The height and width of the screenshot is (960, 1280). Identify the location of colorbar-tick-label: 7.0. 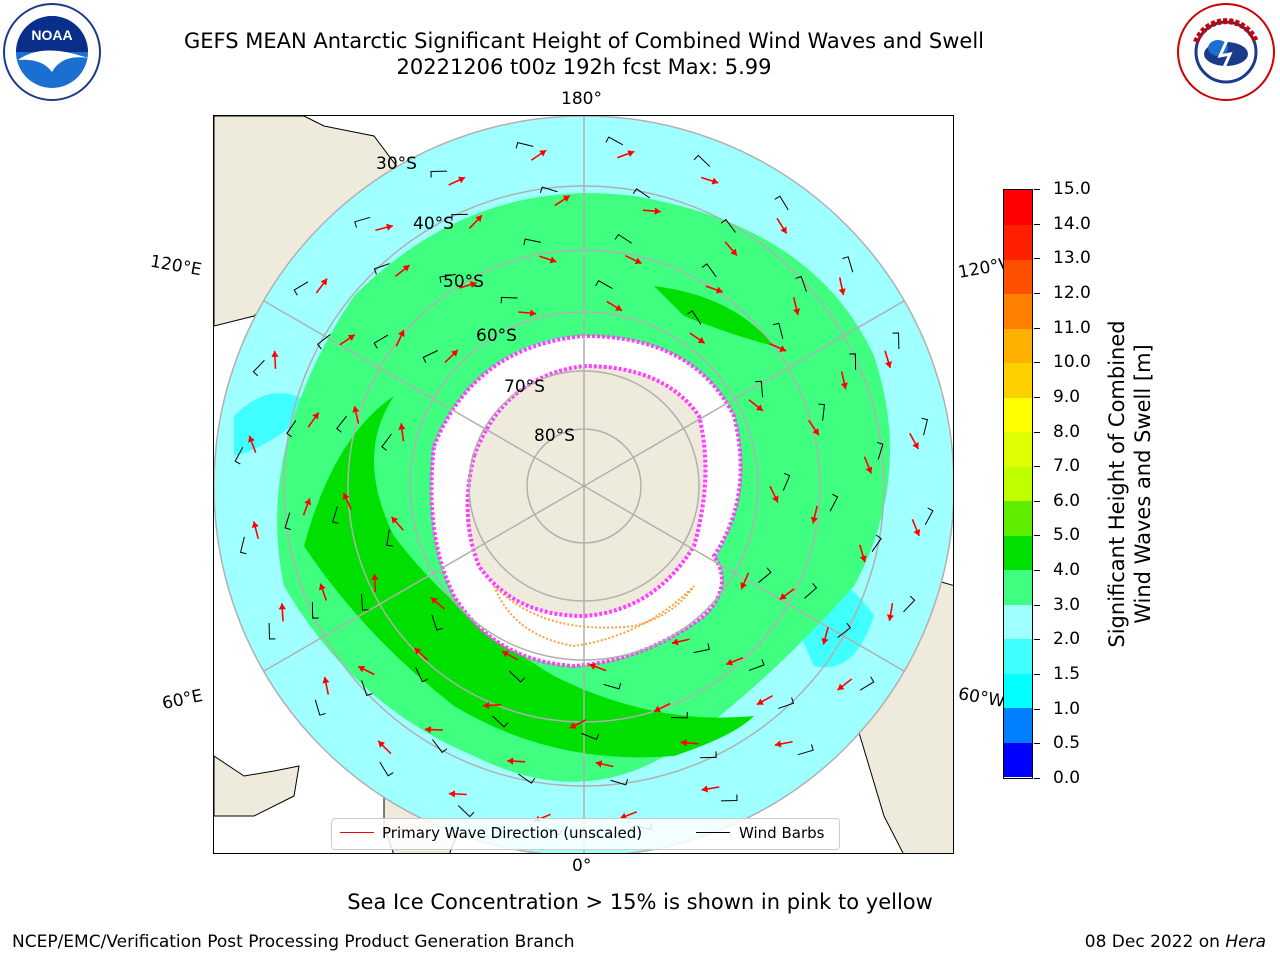
(1067, 466).